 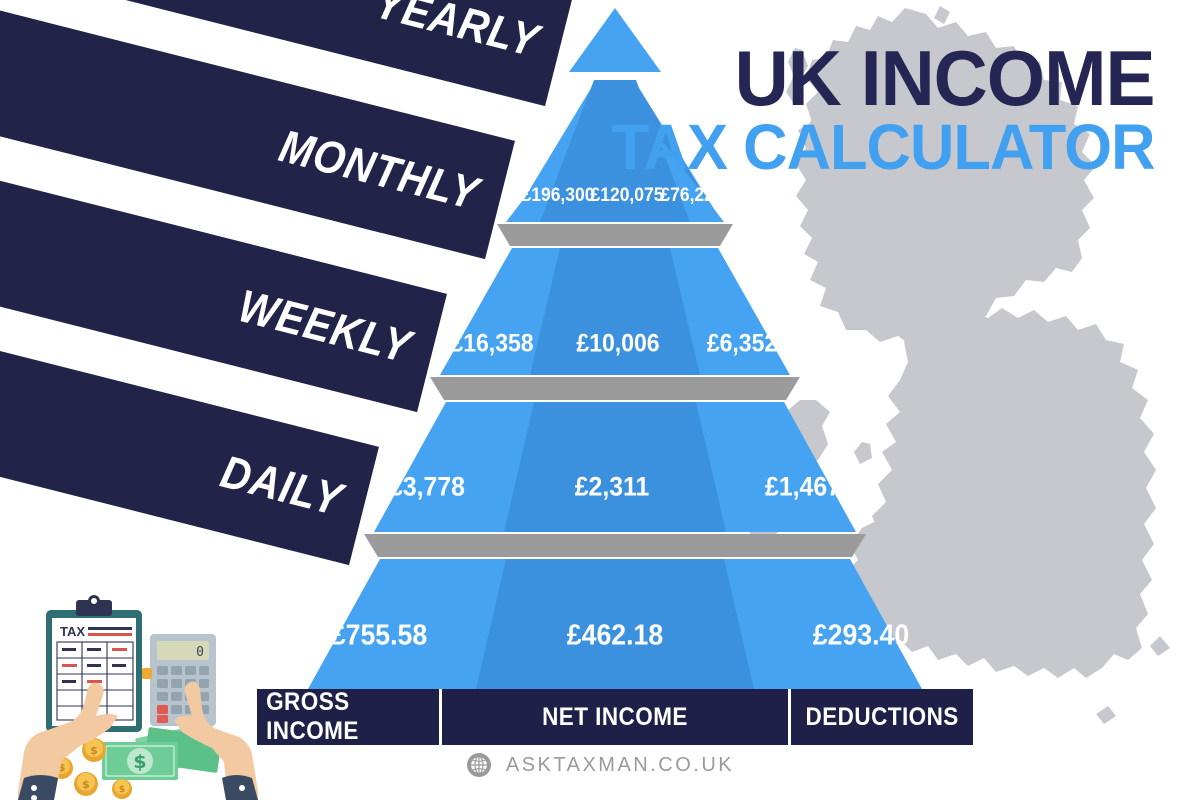 I want to click on legend-net-income: NET INCOME, so click(x=615, y=717).